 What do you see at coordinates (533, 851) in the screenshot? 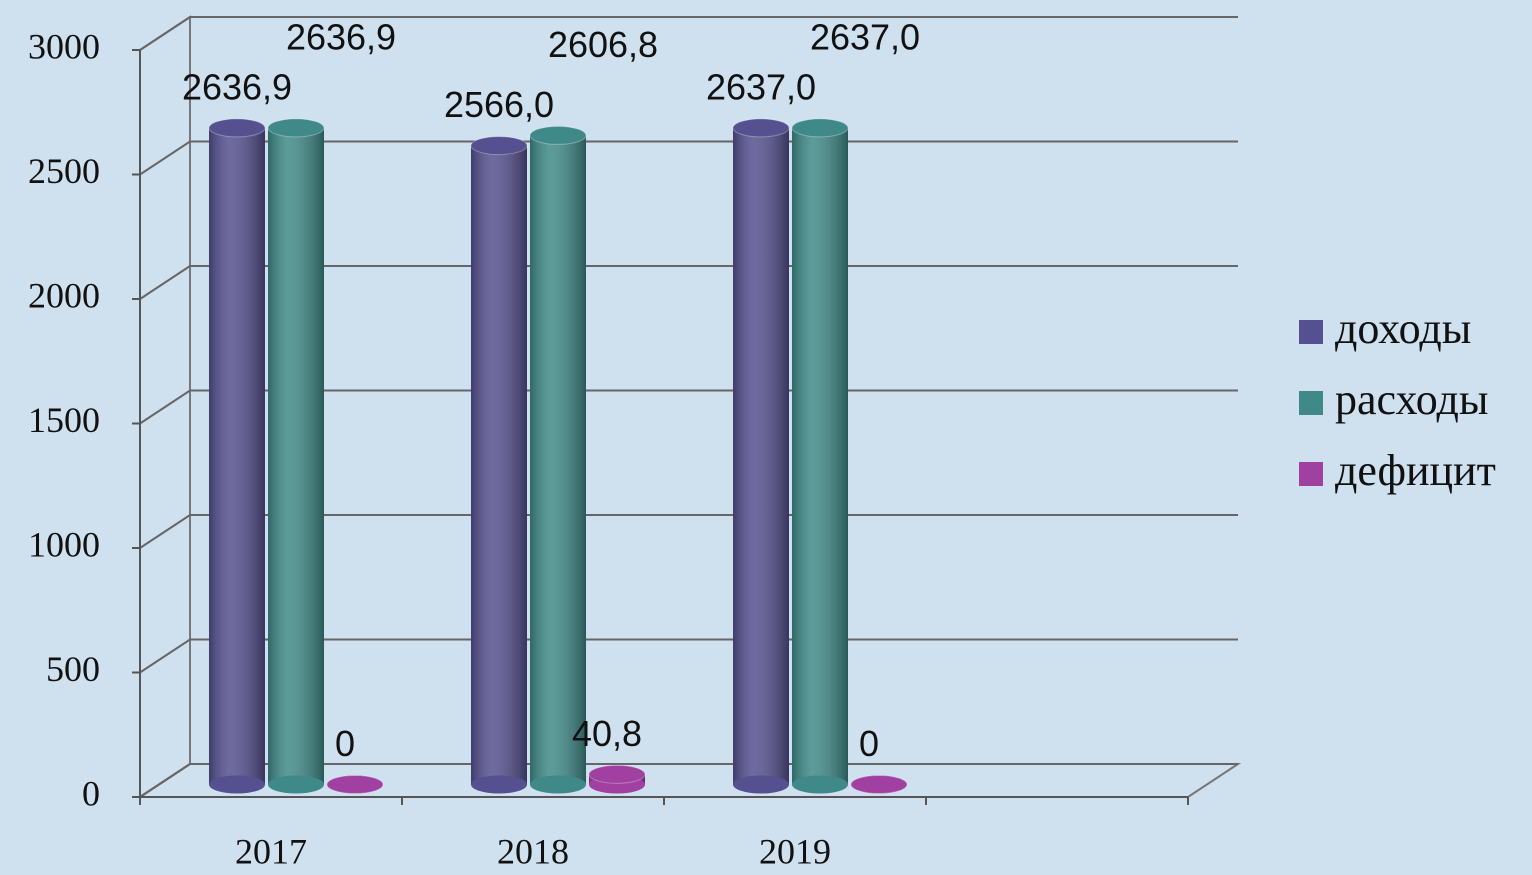
I see `x-tick-label: 2018` at bounding box center [533, 851].